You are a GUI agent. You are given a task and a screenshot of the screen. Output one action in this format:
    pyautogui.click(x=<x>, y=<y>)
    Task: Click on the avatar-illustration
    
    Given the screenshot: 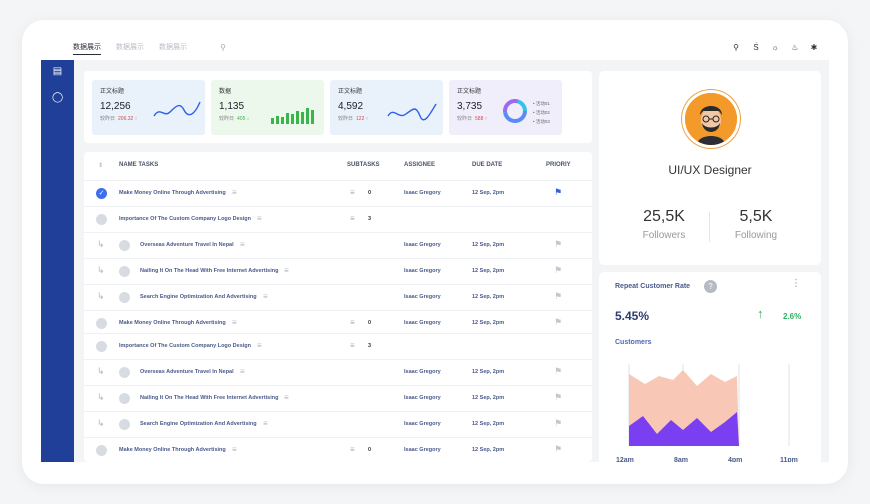 What is the action you would take?
    pyautogui.click(x=711, y=119)
    